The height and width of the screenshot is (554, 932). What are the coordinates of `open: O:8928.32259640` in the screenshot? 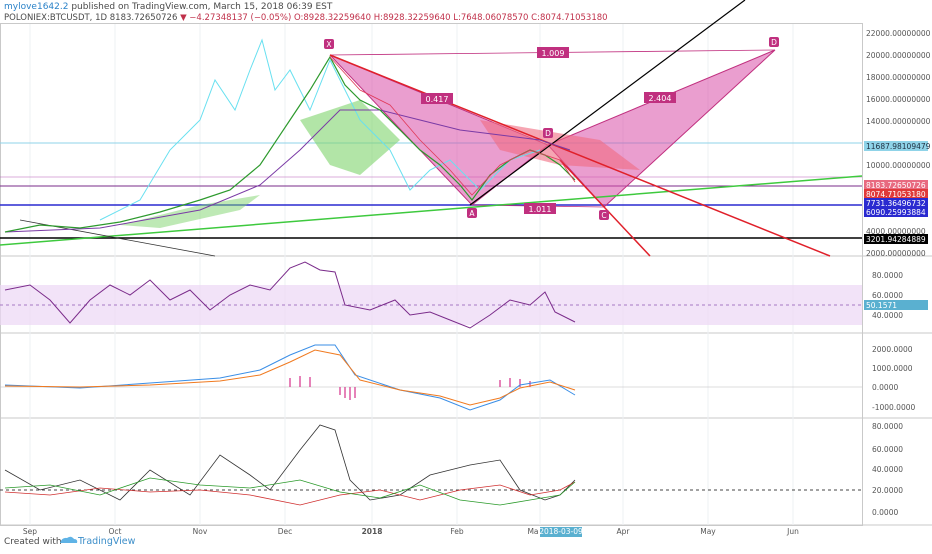 It's located at (332, 18).